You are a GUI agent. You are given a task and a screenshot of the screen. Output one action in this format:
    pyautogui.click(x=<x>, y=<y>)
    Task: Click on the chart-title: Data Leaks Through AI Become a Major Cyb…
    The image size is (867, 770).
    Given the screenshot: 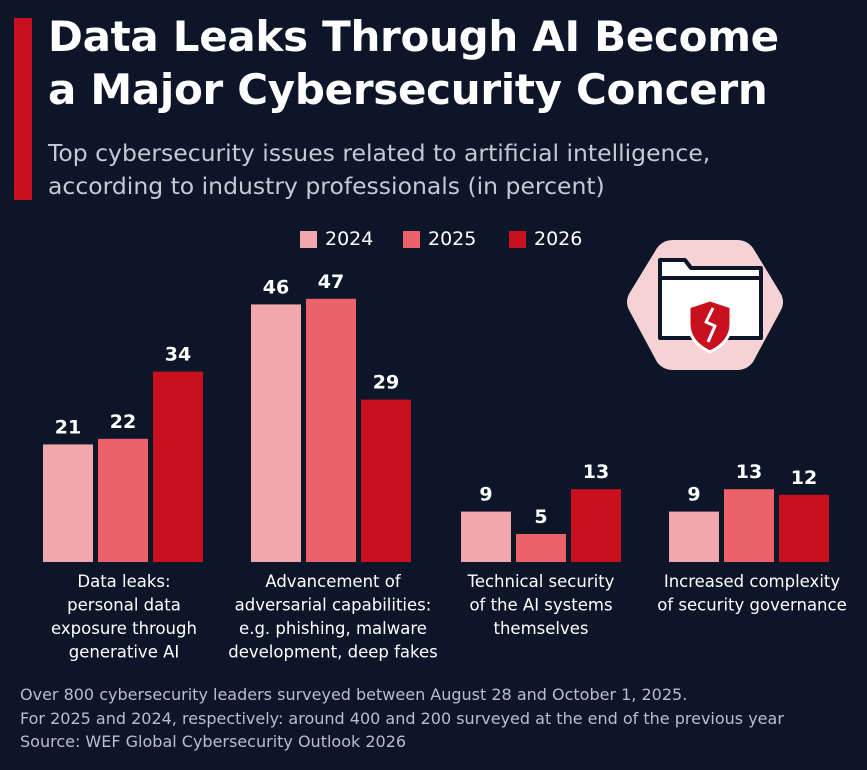 What is the action you would take?
    pyautogui.click(x=453, y=63)
    